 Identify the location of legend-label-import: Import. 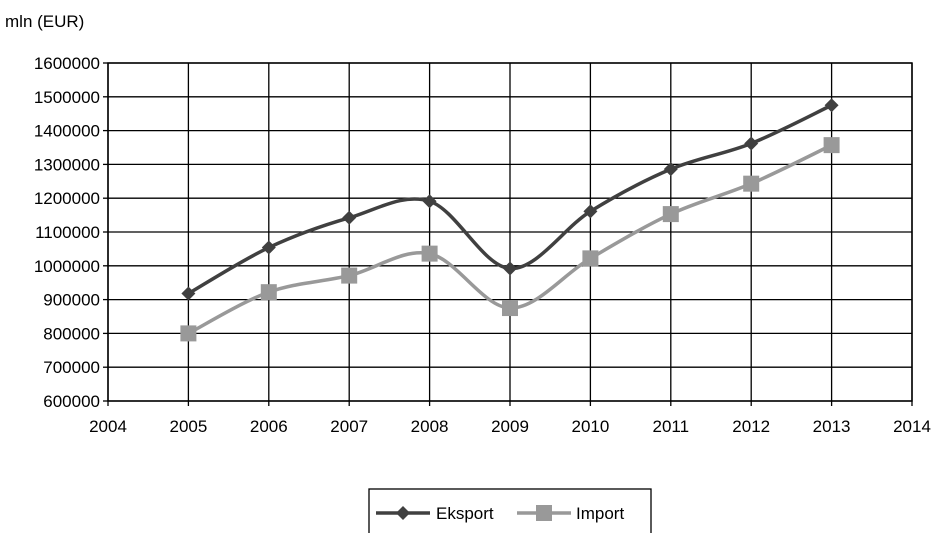
(600, 513).